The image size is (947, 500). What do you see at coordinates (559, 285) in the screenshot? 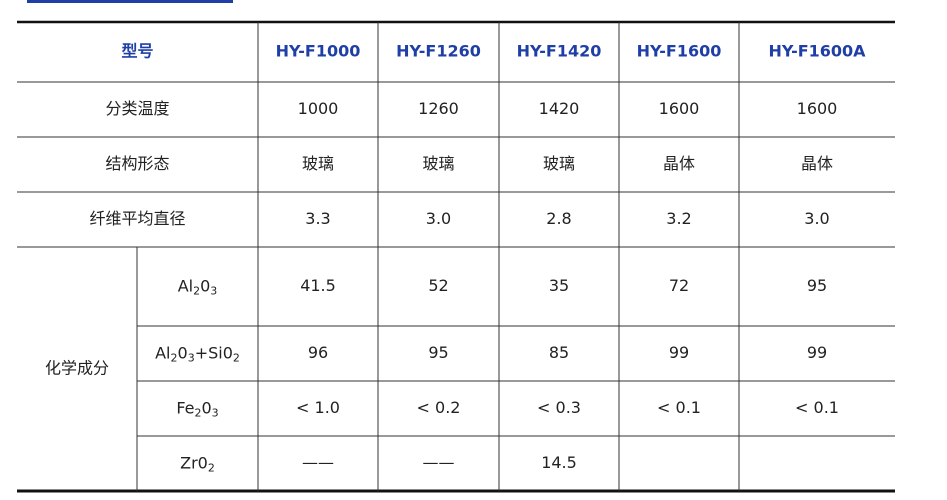
I see `cell: 35` at bounding box center [559, 285].